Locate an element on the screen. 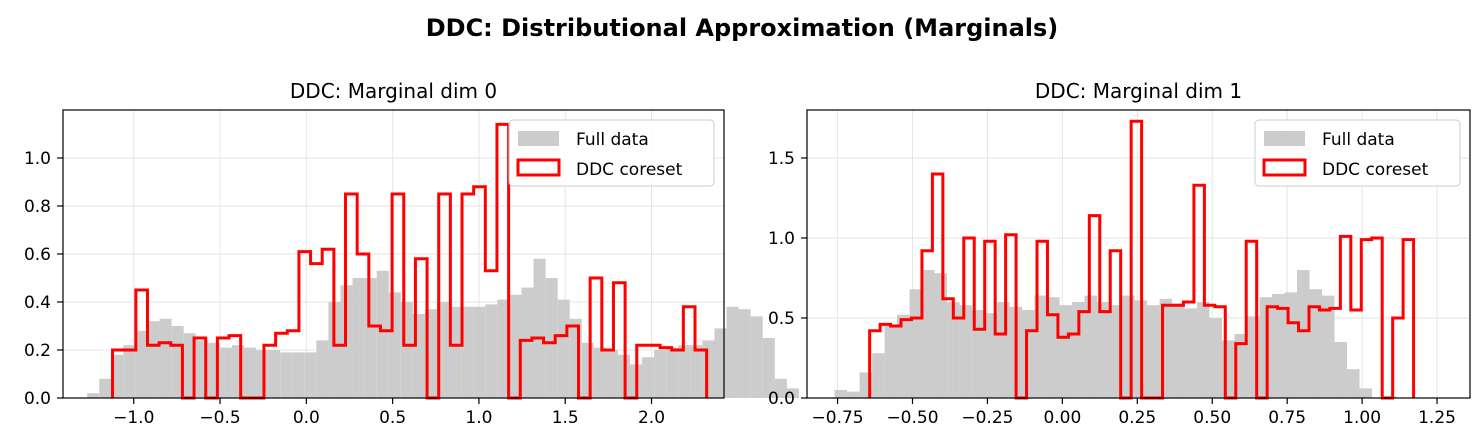 The width and height of the screenshot is (1484, 447). x-tick-label: 2.0 is located at coordinates (651, 418).